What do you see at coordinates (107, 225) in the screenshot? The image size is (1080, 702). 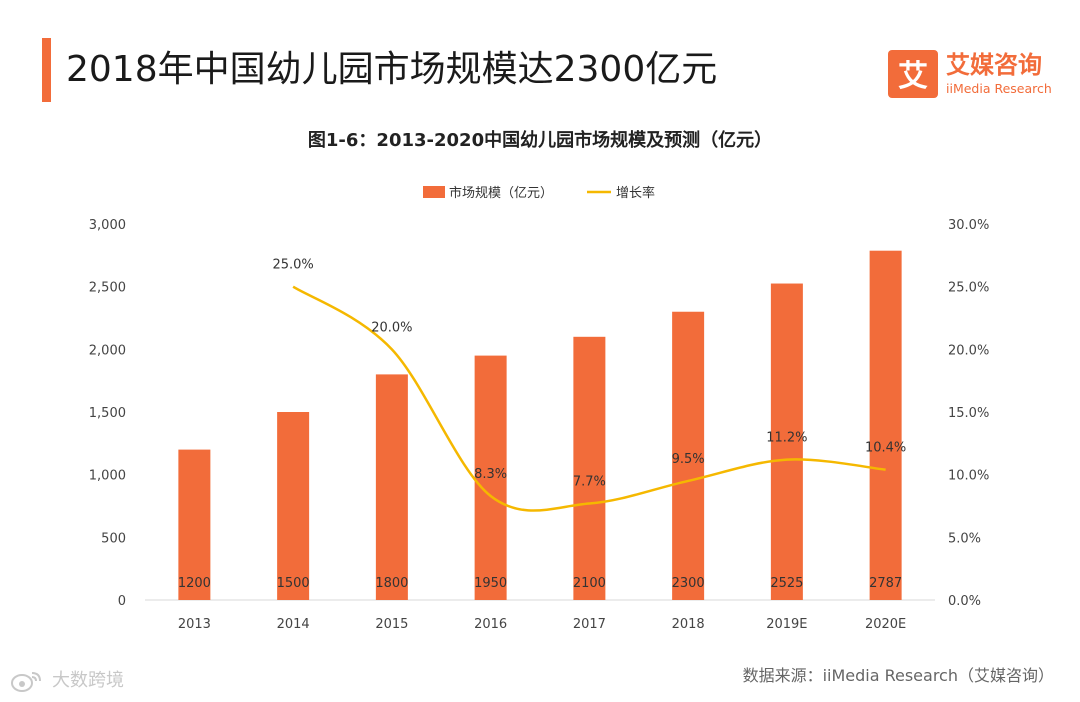 I see `y-left-tick-label: 3,000` at bounding box center [107, 225].